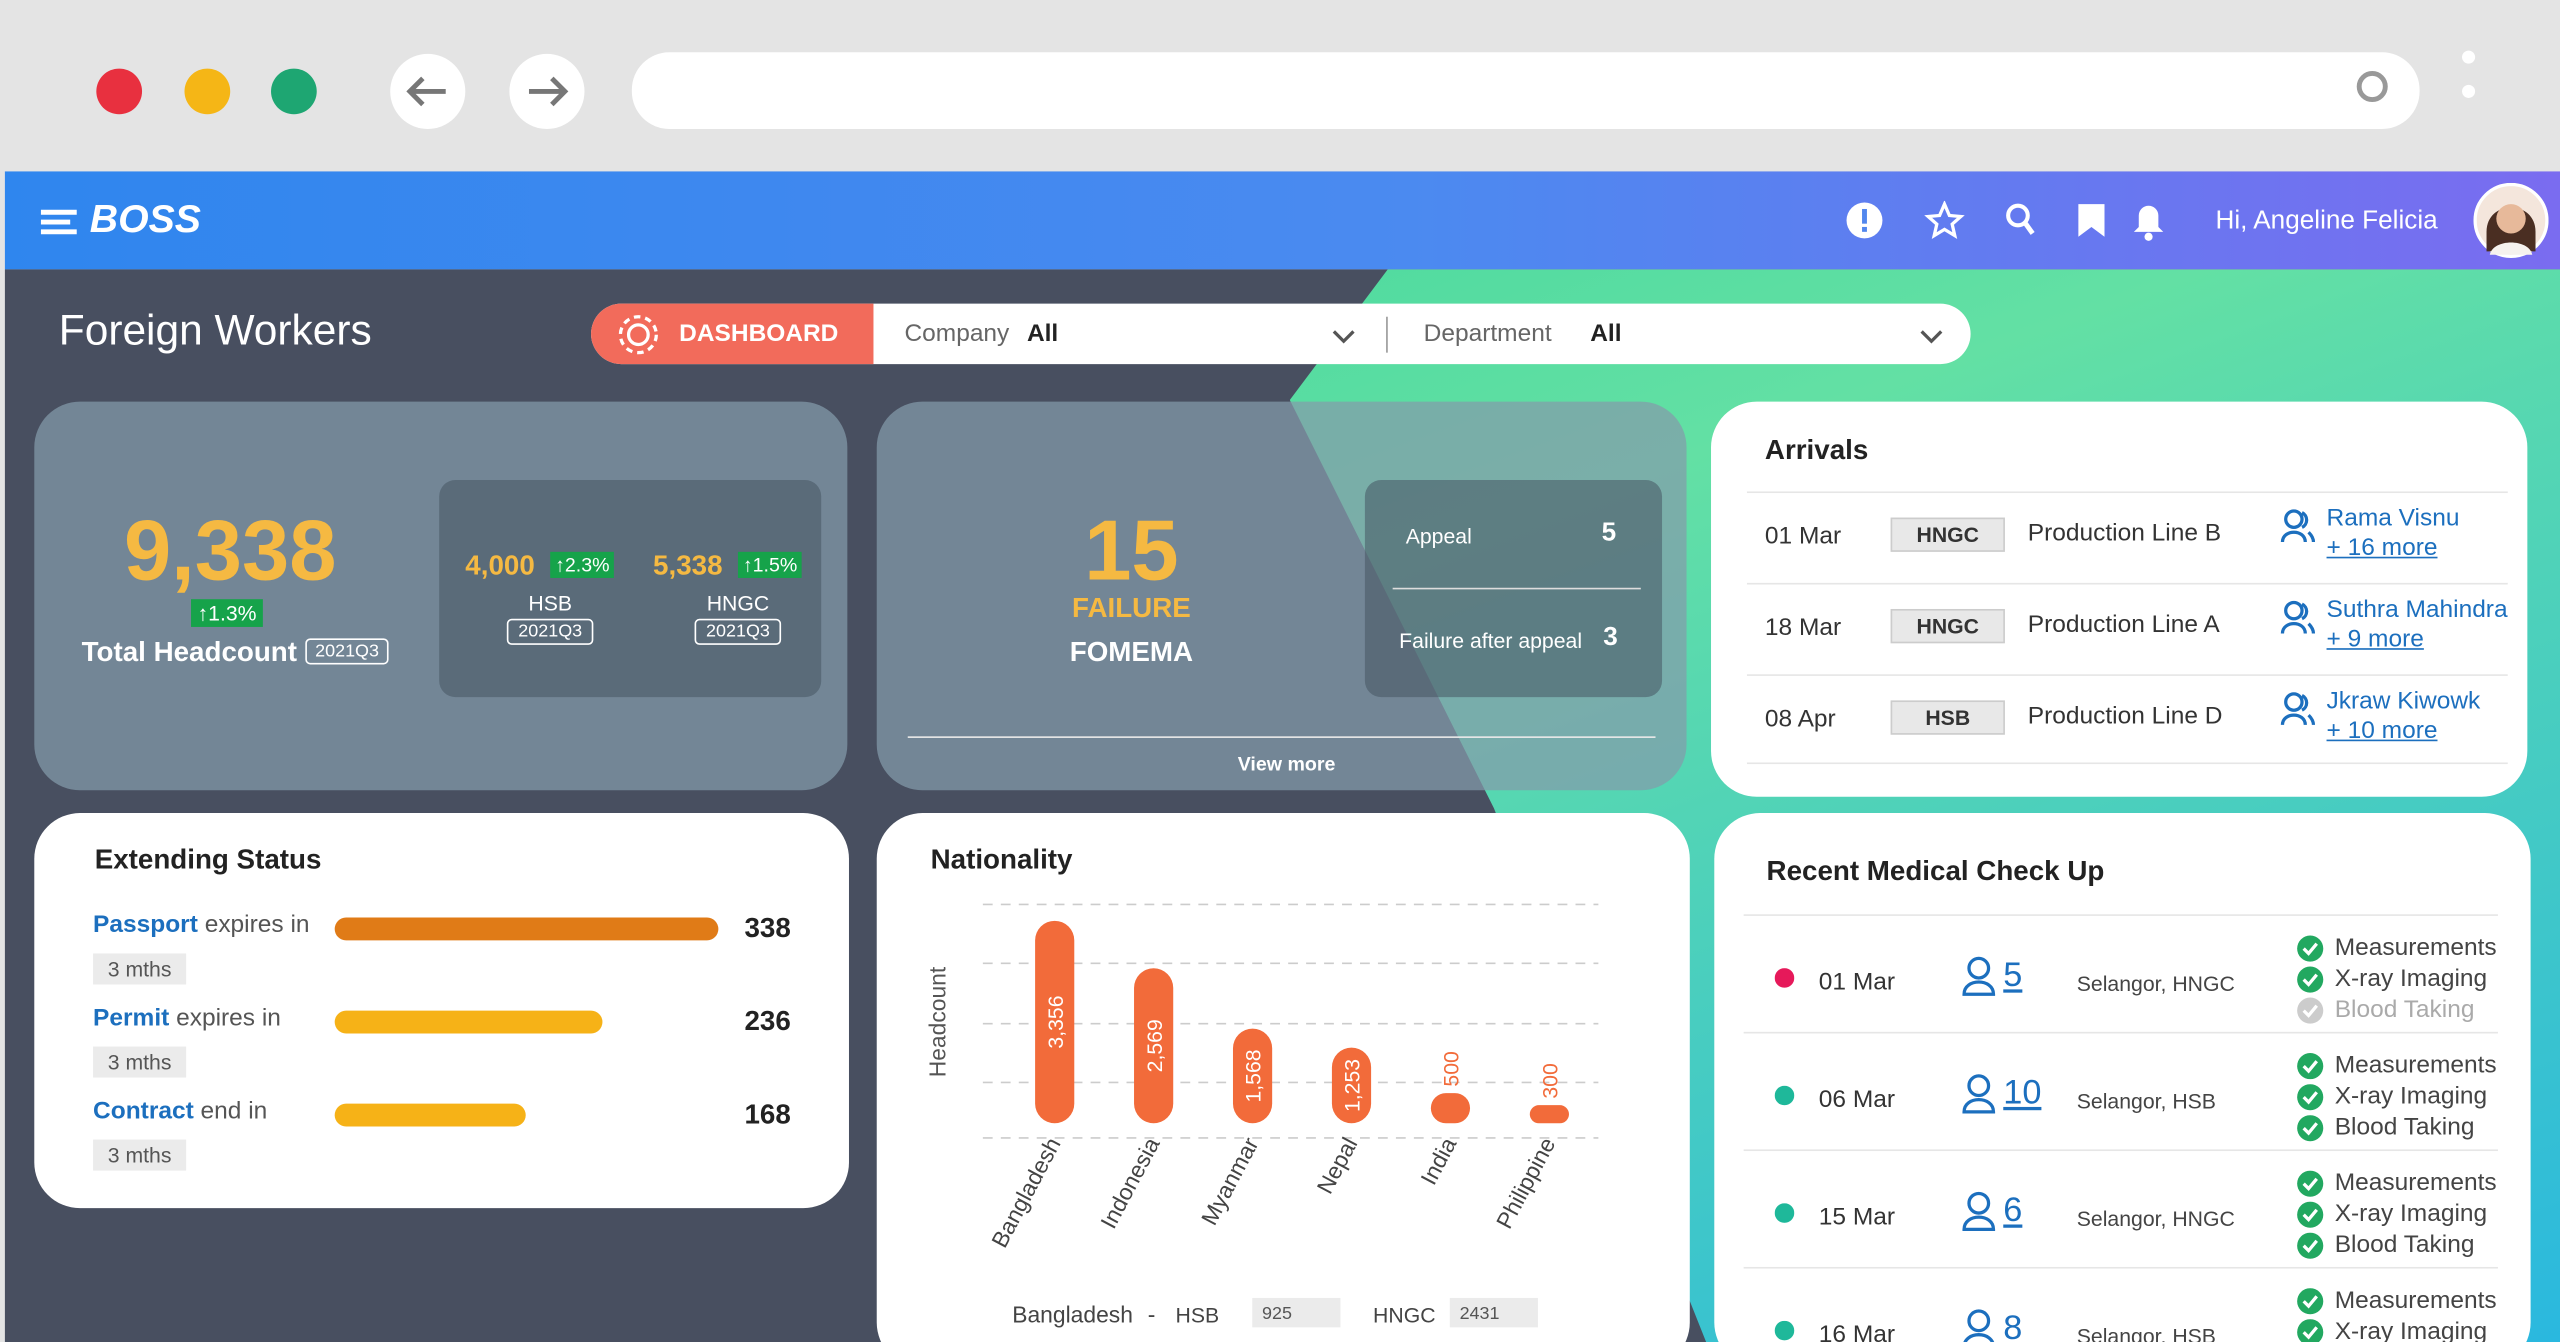  What do you see at coordinates (2013, 1325) in the screenshot?
I see `worker-count: 8` at bounding box center [2013, 1325].